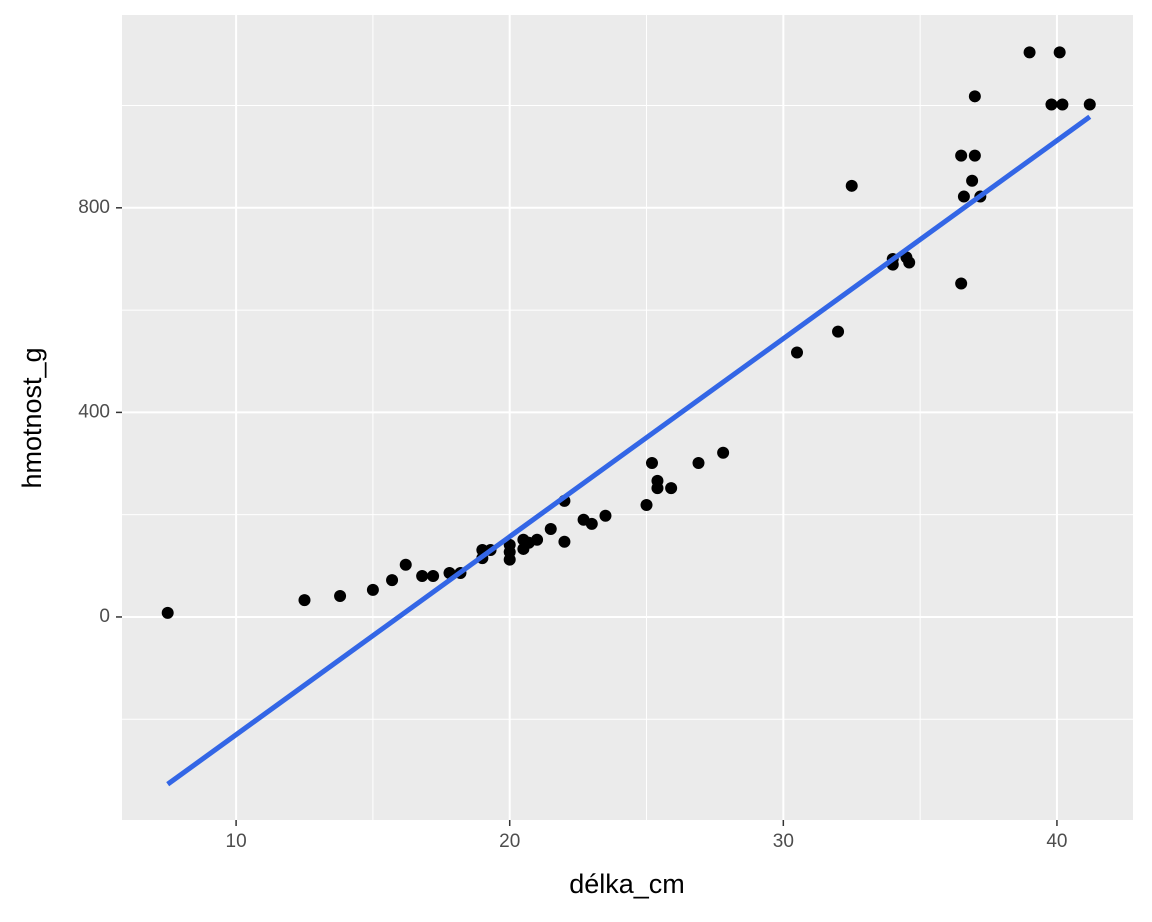 Image resolution: width=1152 pixels, height=922 pixels. I want to click on y-tick-label: 400, so click(94, 411).